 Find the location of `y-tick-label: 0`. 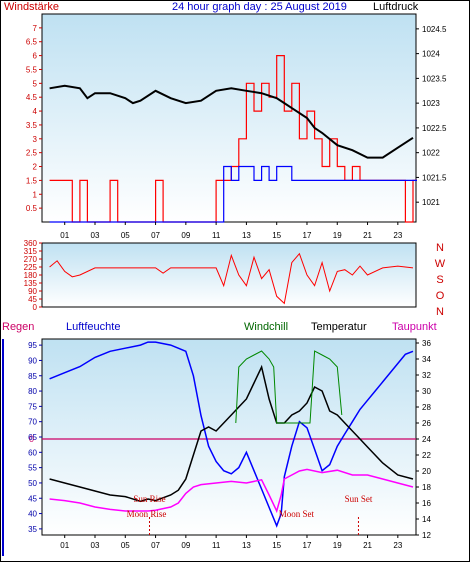

y-tick-label: 0 is located at coordinates (35, 307).